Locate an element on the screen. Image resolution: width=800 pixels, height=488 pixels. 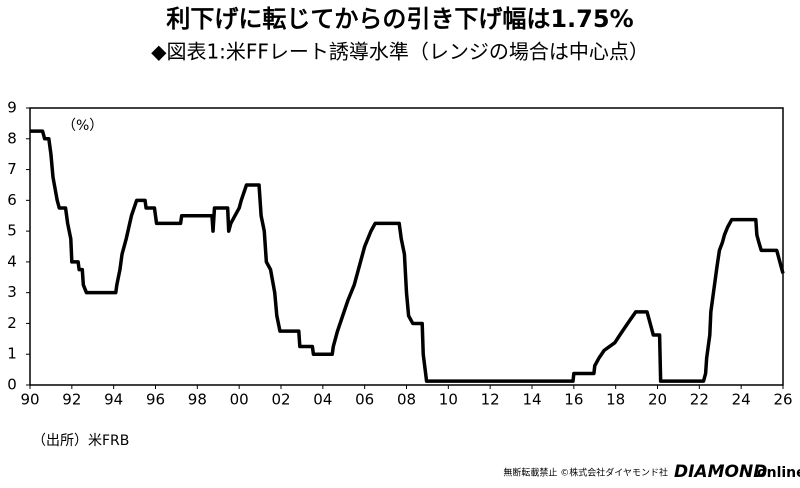
x-tick-label: 98 is located at coordinates (197, 400).